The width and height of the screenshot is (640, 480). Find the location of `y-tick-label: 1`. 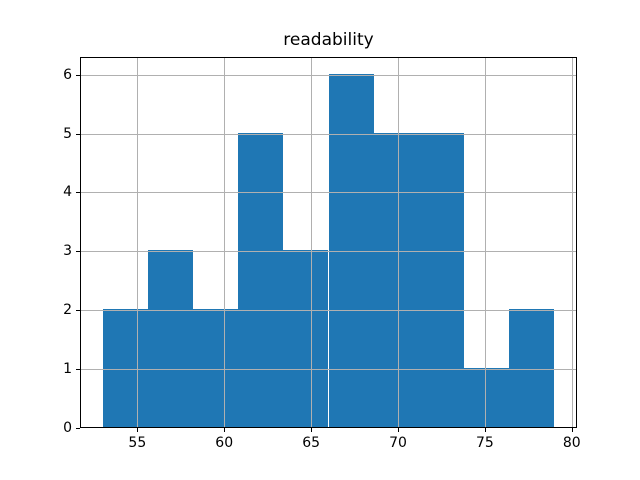

y-tick-label: 1 is located at coordinates (67, 369).